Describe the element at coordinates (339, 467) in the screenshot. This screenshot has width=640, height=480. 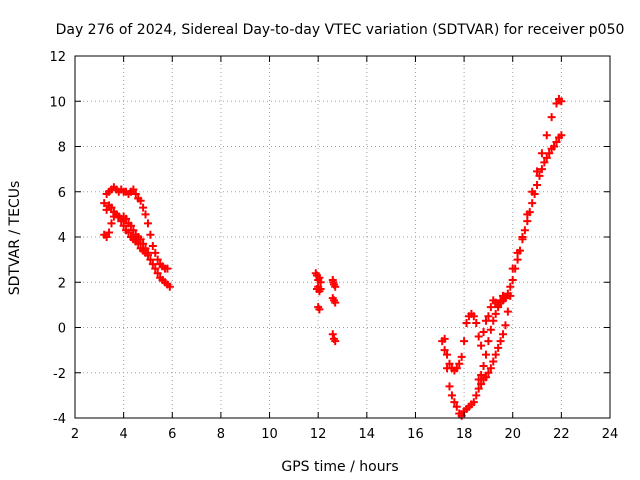
I see `x-axis-label: GPS time / hours` at that location.